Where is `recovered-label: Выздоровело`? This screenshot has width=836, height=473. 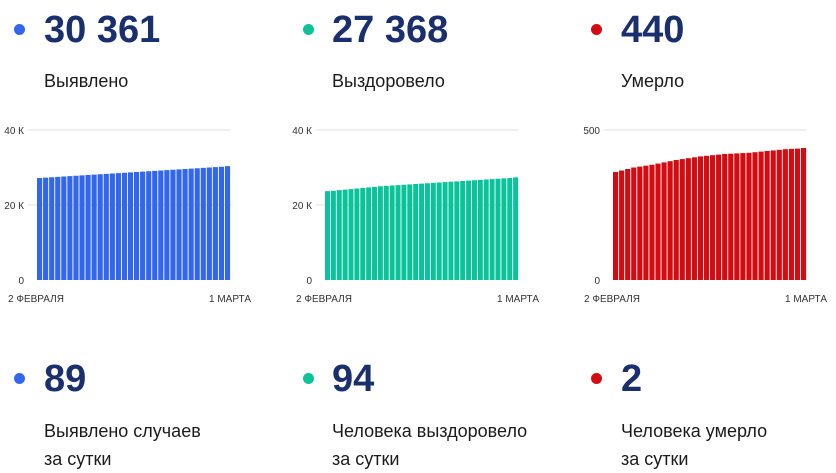
recovered-label: Выздоровело is located at coordinates (388, 81).